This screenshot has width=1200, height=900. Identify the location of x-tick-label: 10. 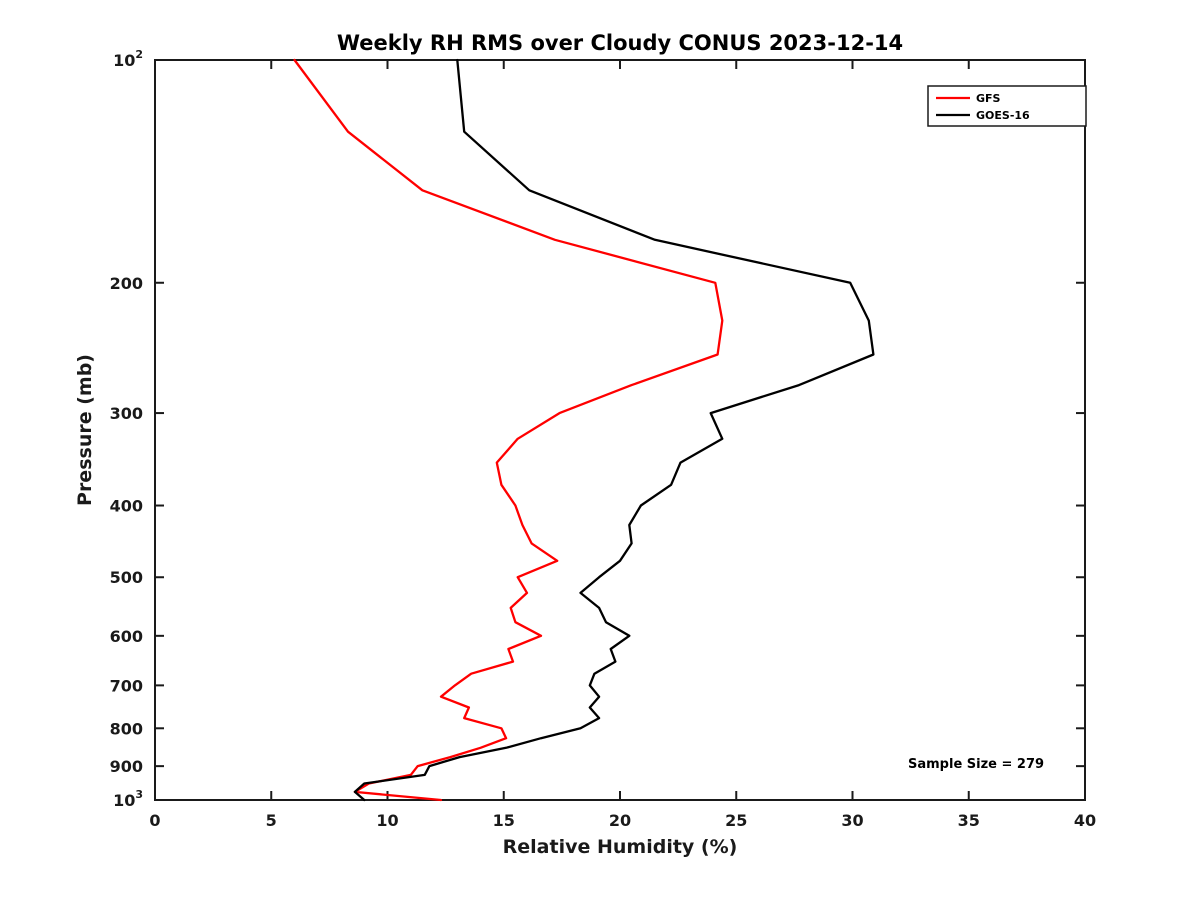
(387, 820).